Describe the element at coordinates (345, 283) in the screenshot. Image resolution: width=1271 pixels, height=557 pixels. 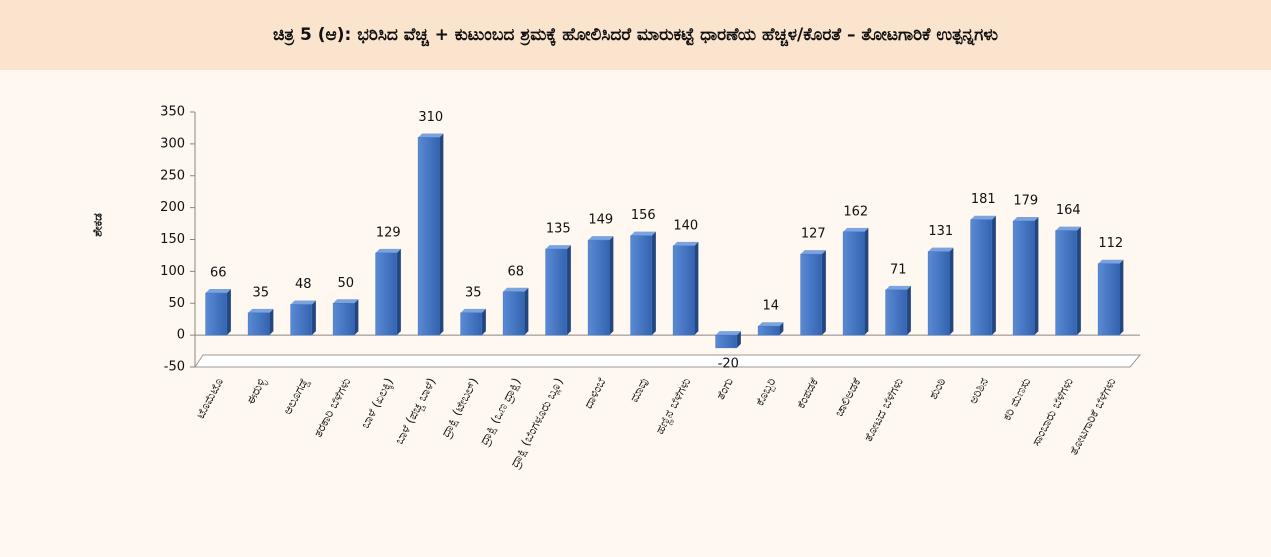
I see `data-label: 50` at that location.